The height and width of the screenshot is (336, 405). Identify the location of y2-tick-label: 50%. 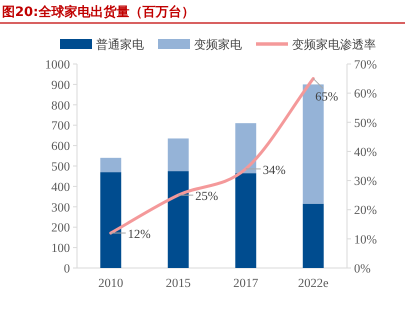
(365, 123).